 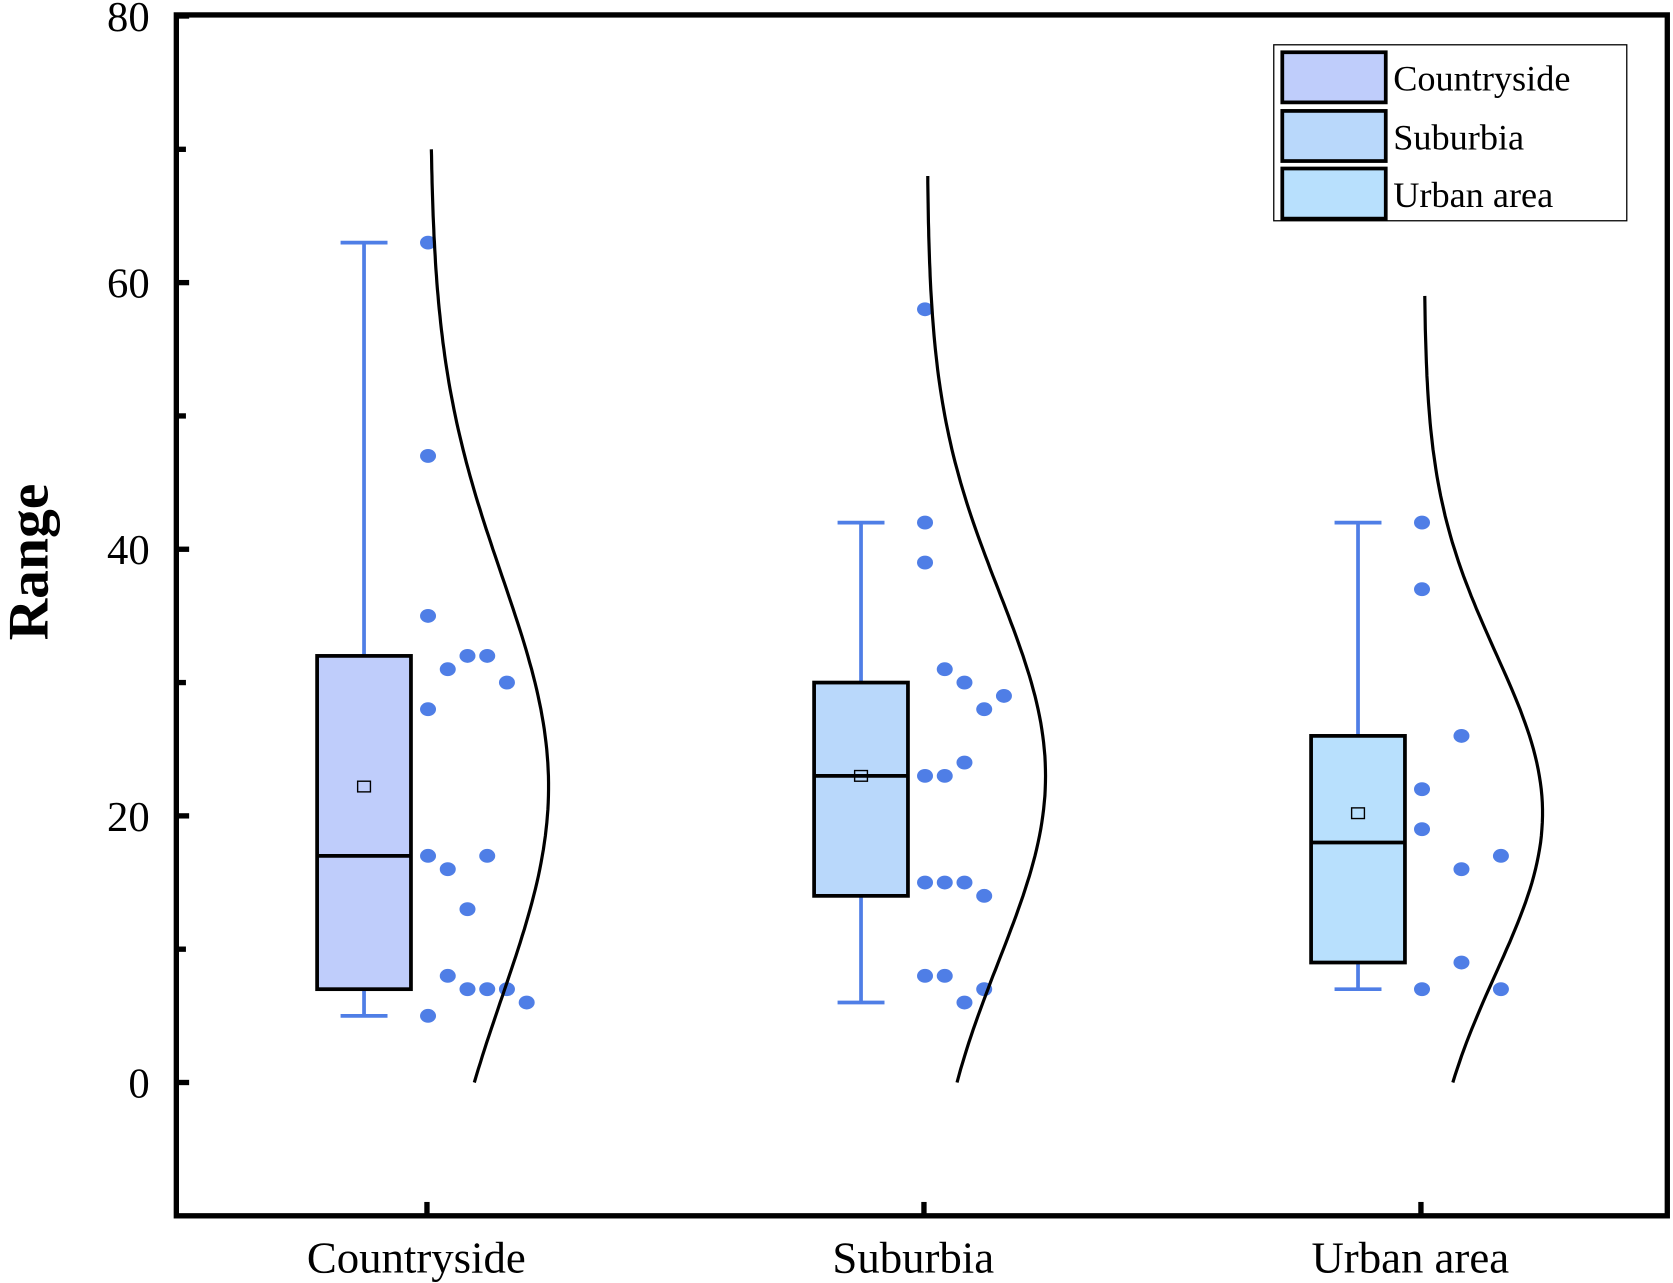 What do you see at coordinates (1410, 1257) in the screenshot?
I see `x-tick-label: Urban area` at bounding box center [1410, 1257].